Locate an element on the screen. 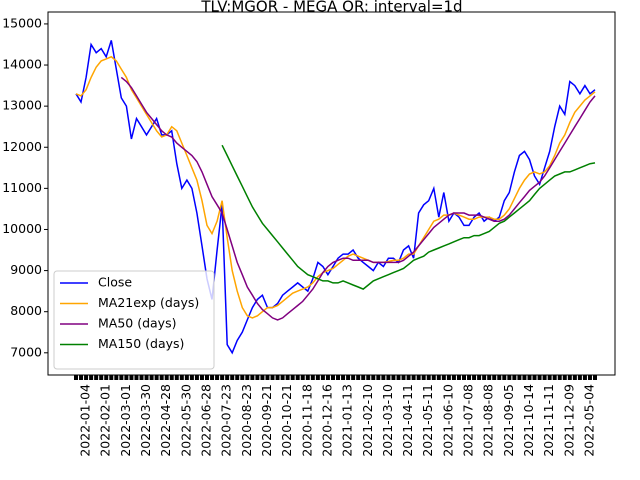 This screenshot has height=480, width=640. legend-box is located at coordinates (134, 320).